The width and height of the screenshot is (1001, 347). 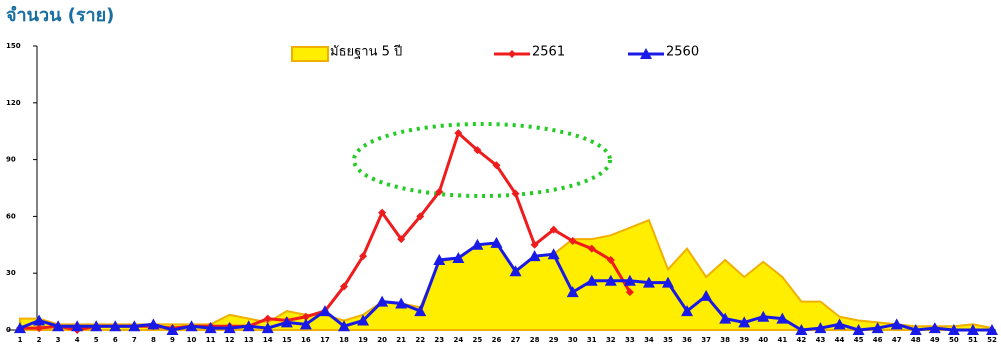 What do you see at coordinates (39, 340) in the screenshot?
I see `x-tick-label: 2` at bounding box center [39, 340].